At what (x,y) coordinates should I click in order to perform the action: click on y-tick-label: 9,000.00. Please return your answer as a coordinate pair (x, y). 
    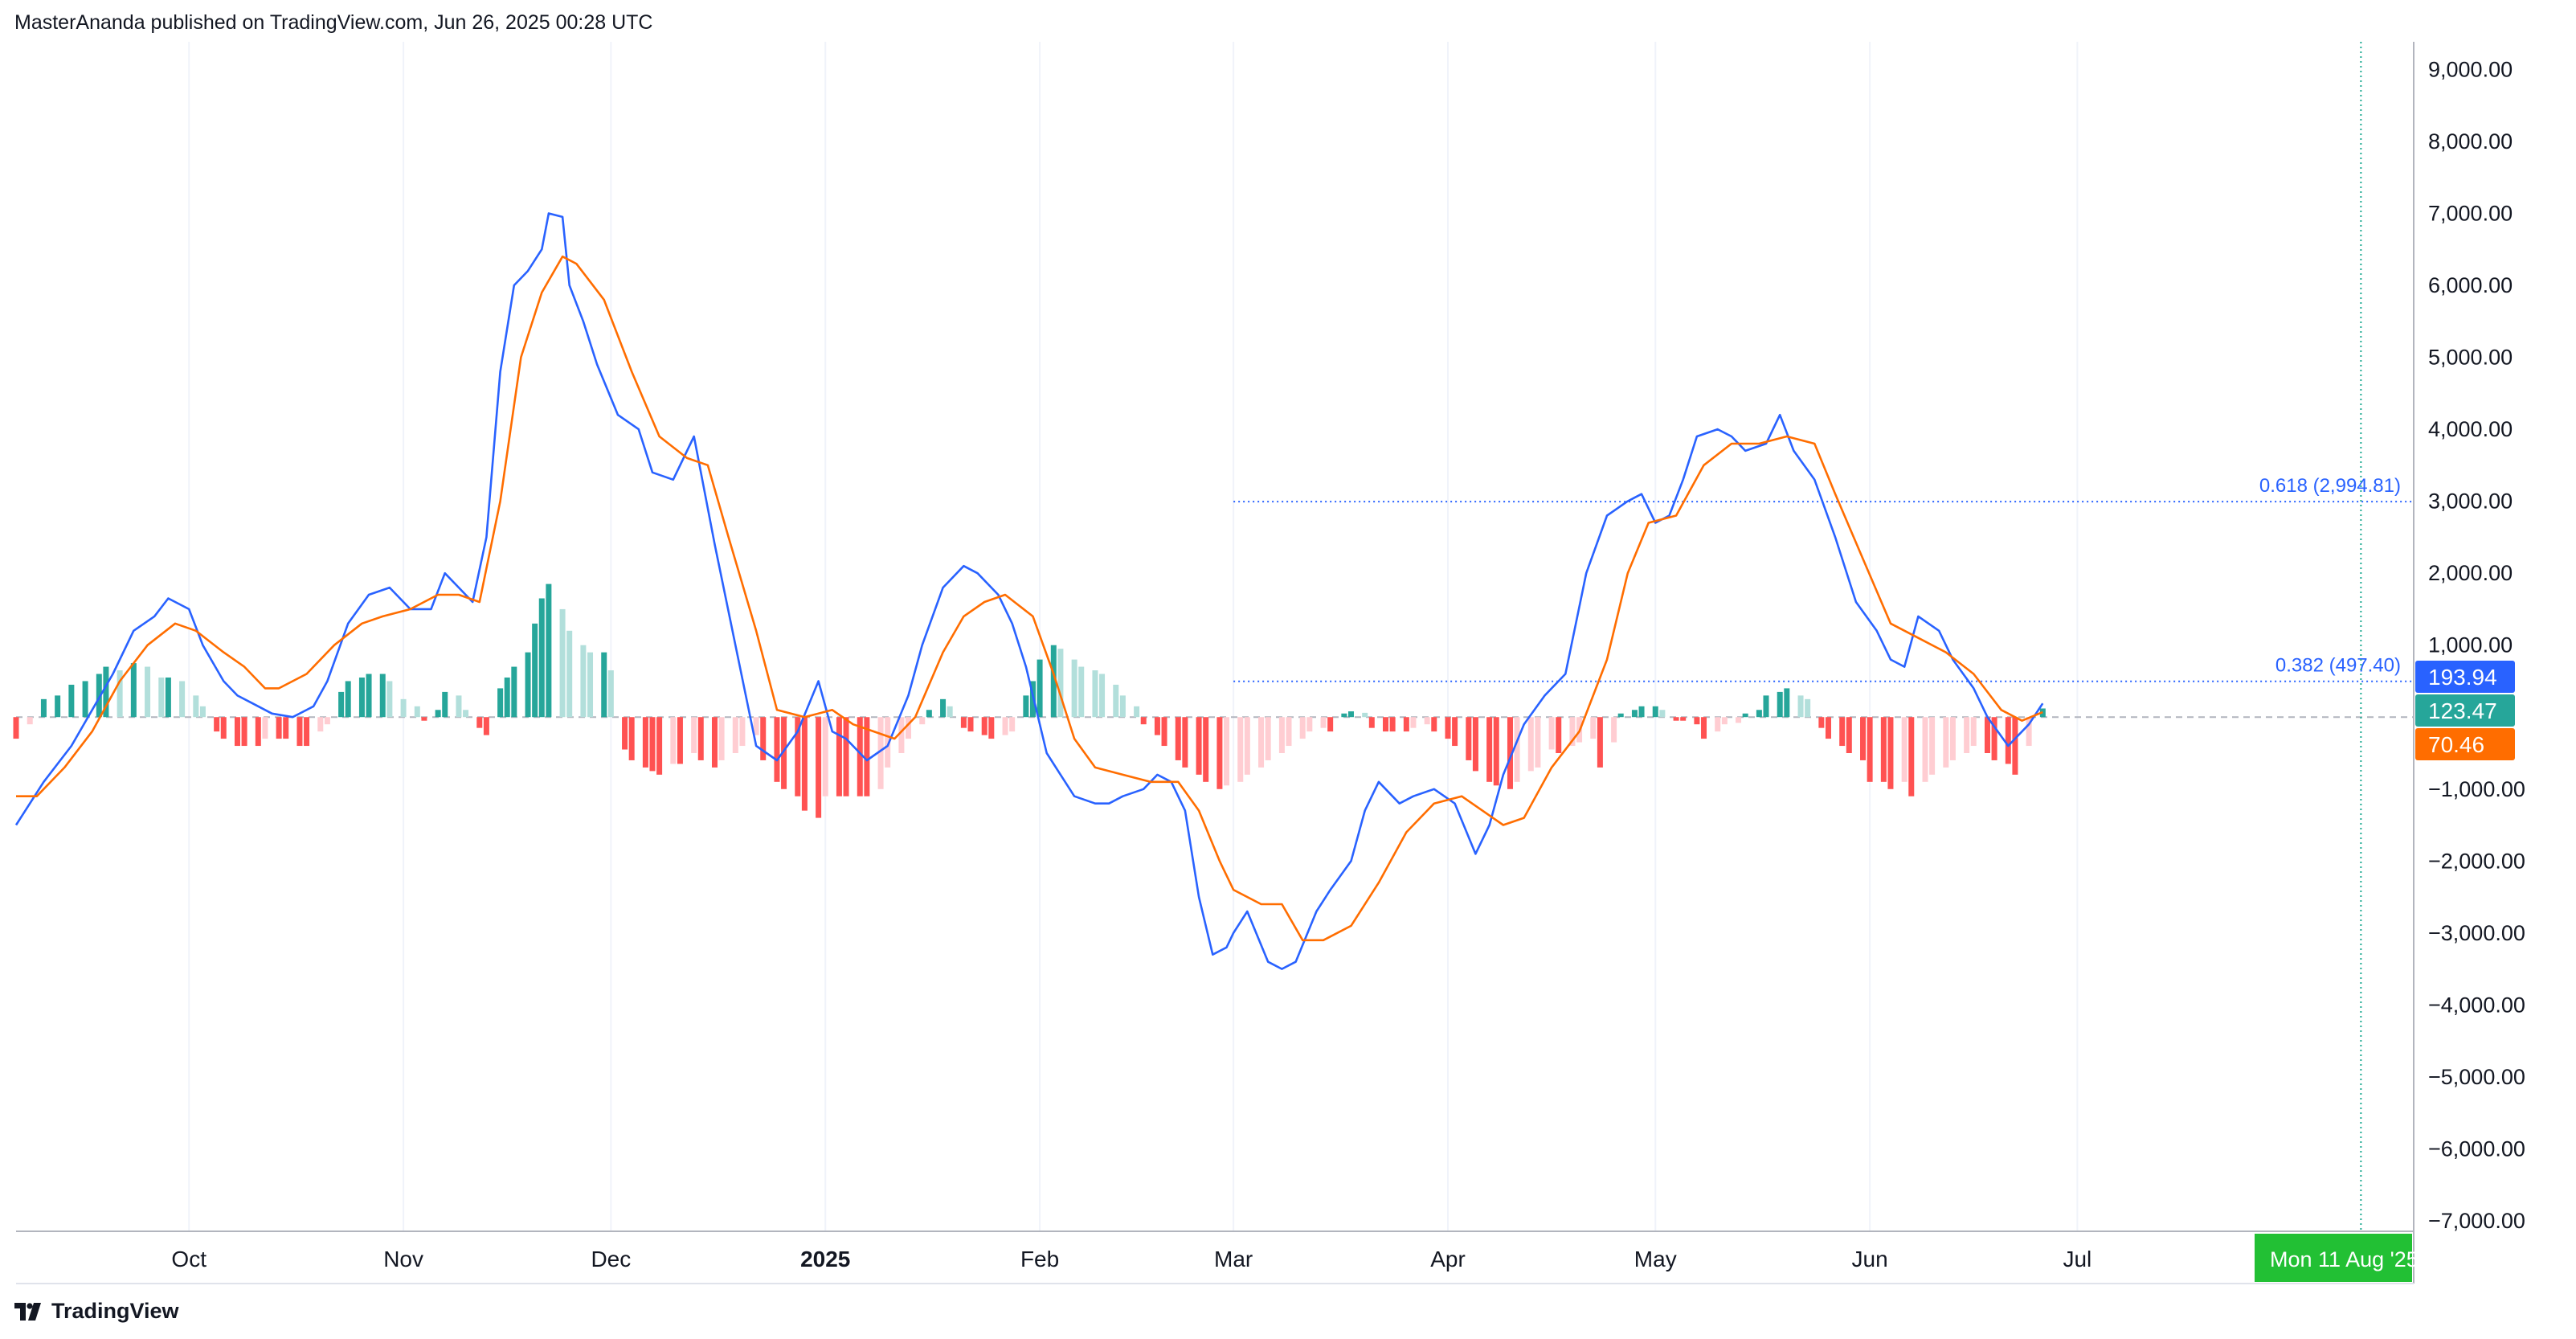
    Looking at the image, I should click on (2470, 69).